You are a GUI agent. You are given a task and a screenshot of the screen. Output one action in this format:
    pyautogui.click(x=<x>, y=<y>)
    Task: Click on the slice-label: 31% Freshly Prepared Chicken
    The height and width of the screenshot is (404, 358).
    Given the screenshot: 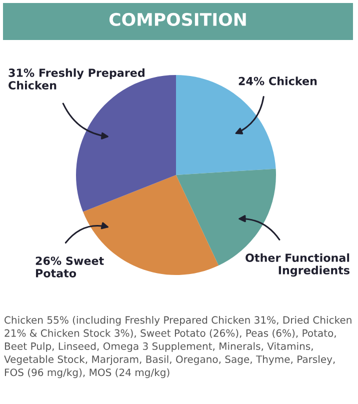 What is the action you would take?
    pyautogui.click(x=76, y=79)
    